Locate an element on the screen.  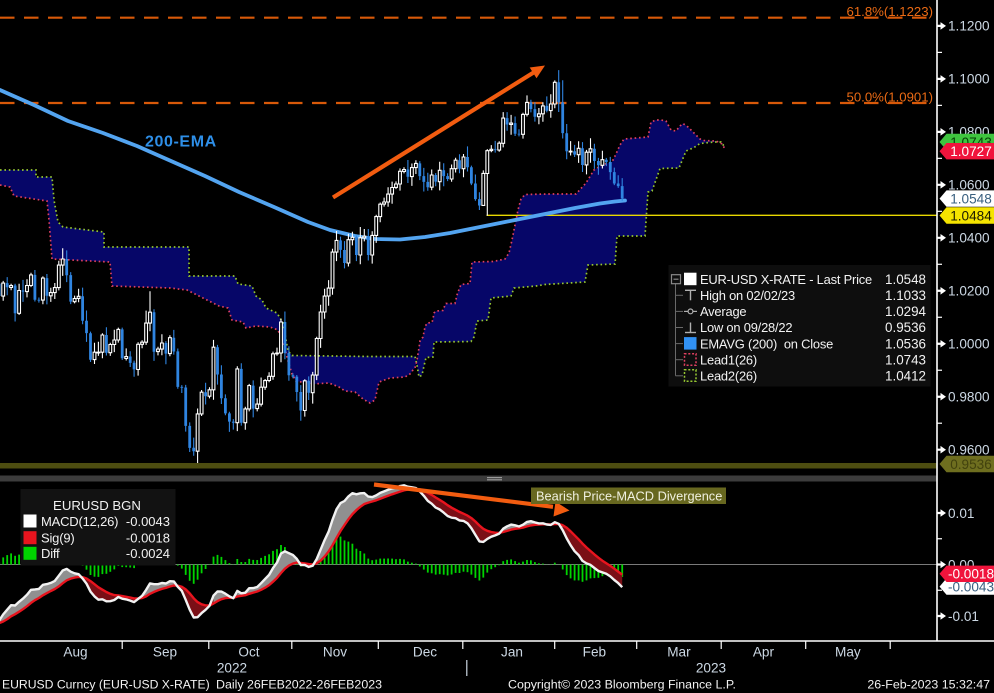
svg-text: 1.0484 is located at coordinates (971, 215).